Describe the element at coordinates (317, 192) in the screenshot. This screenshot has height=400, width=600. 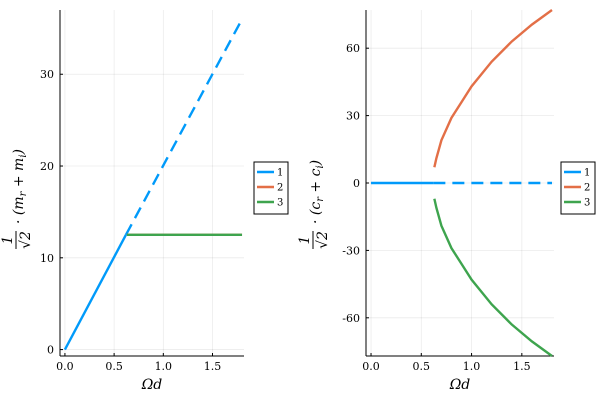
I see `y-label-expression: · (cr + ci)` at that location.